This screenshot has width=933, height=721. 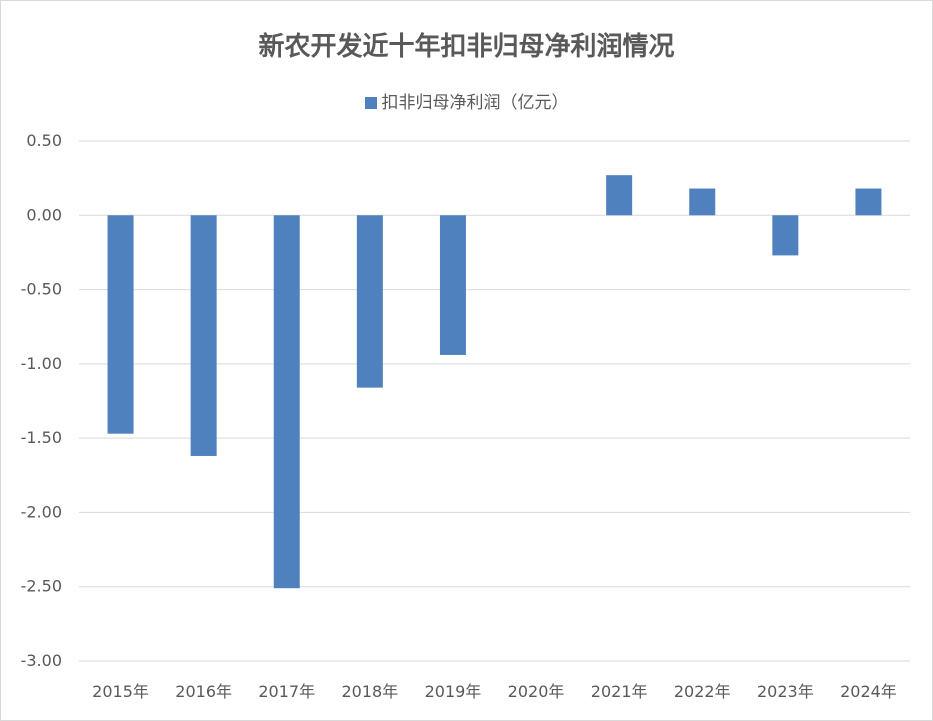 I want to click on x-tick-label: 2019年, so click(x=453, y=691).